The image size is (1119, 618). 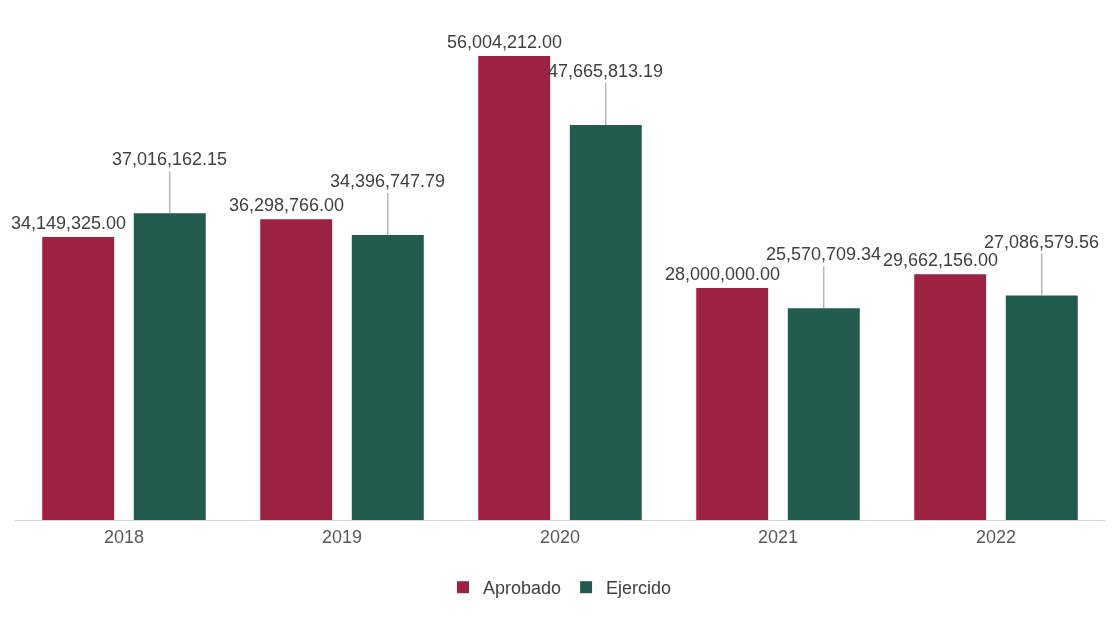 I want to click on legend-label: Aprobado, so click(x=522, y=588).